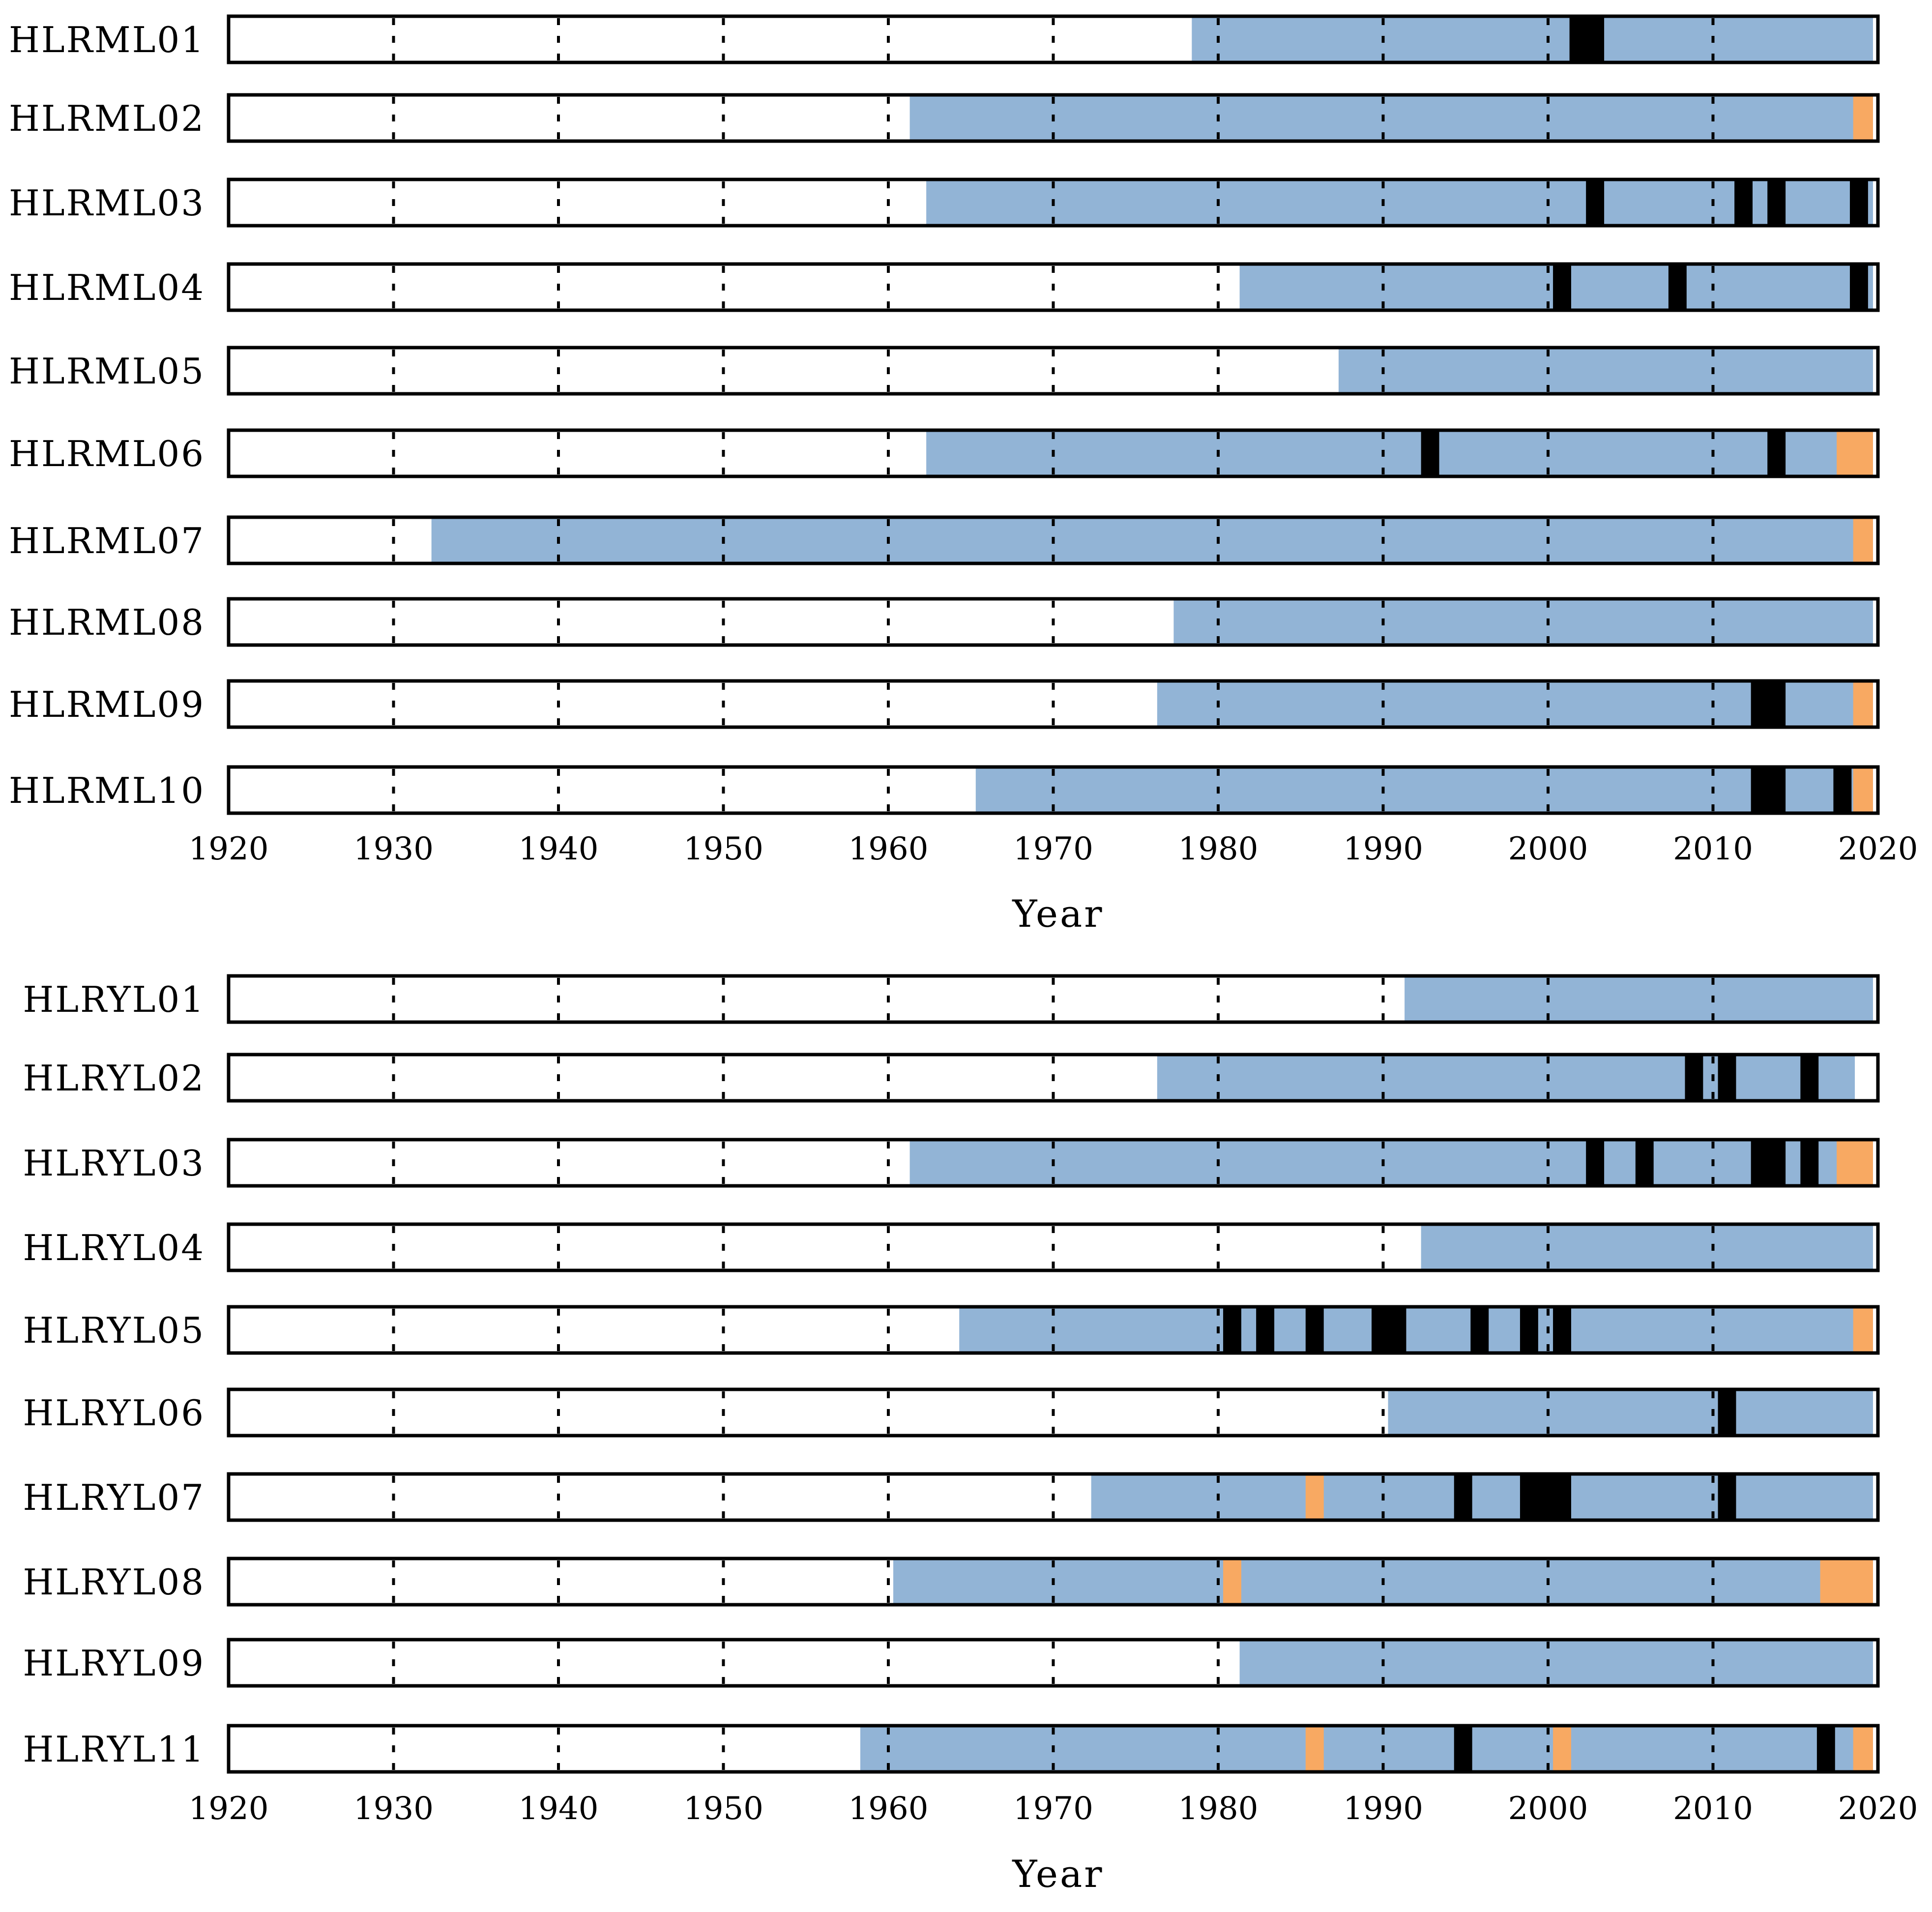 The height and width of the screenshot is (1912, 1932). What do you see at coordinates (114, 1582) in the screenshot?
I see `row-label: HLRYL08` at bounding box center [114, 1582].